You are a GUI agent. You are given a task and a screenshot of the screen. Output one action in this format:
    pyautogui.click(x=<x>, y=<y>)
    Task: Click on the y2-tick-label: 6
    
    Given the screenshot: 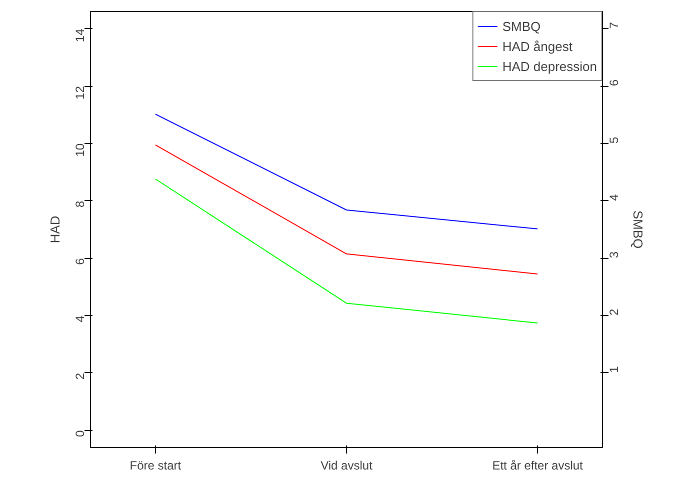 What is the action you would take?
    pyautogui.click(x=614, y=82)
    